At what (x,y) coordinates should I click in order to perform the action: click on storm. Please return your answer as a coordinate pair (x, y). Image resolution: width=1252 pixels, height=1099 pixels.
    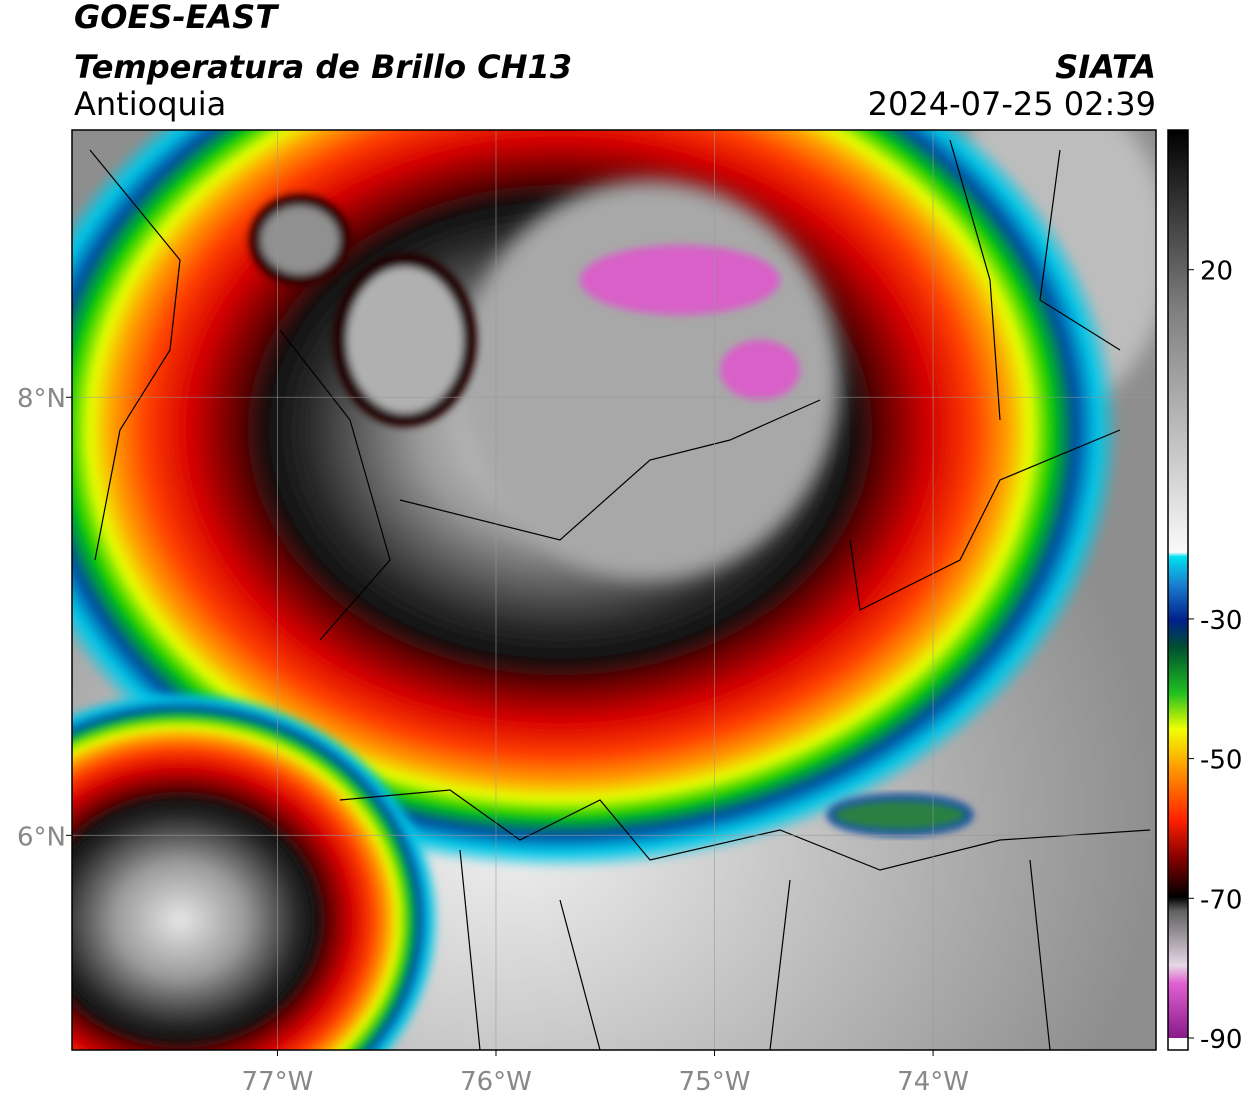
    Looking at the image, I should click on (256, 870).